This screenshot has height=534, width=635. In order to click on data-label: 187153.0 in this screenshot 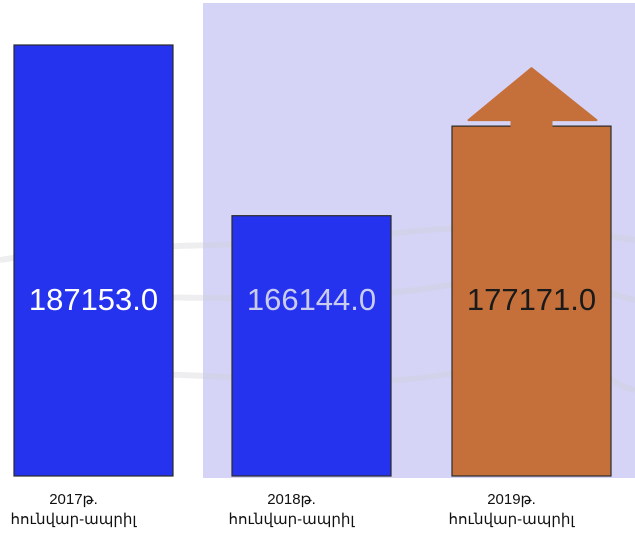, I will do `click(93, 299)`.